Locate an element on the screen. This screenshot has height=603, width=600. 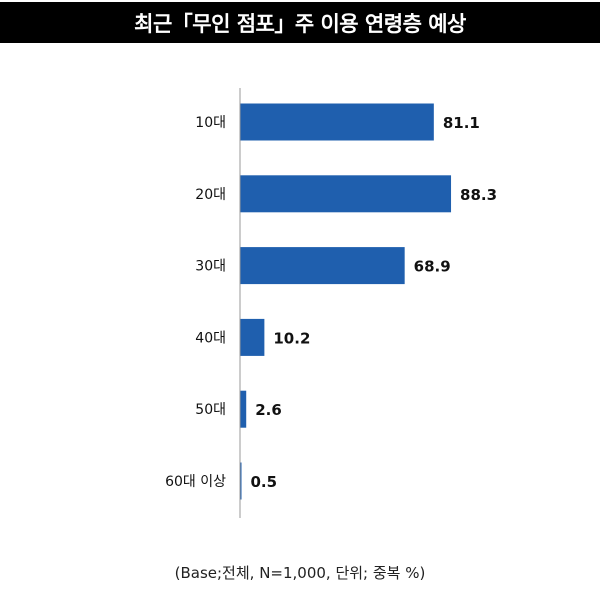
chart-title: 최근「무인 점포」주 이용 연령층 예상 is located at coordinates (300, 22).